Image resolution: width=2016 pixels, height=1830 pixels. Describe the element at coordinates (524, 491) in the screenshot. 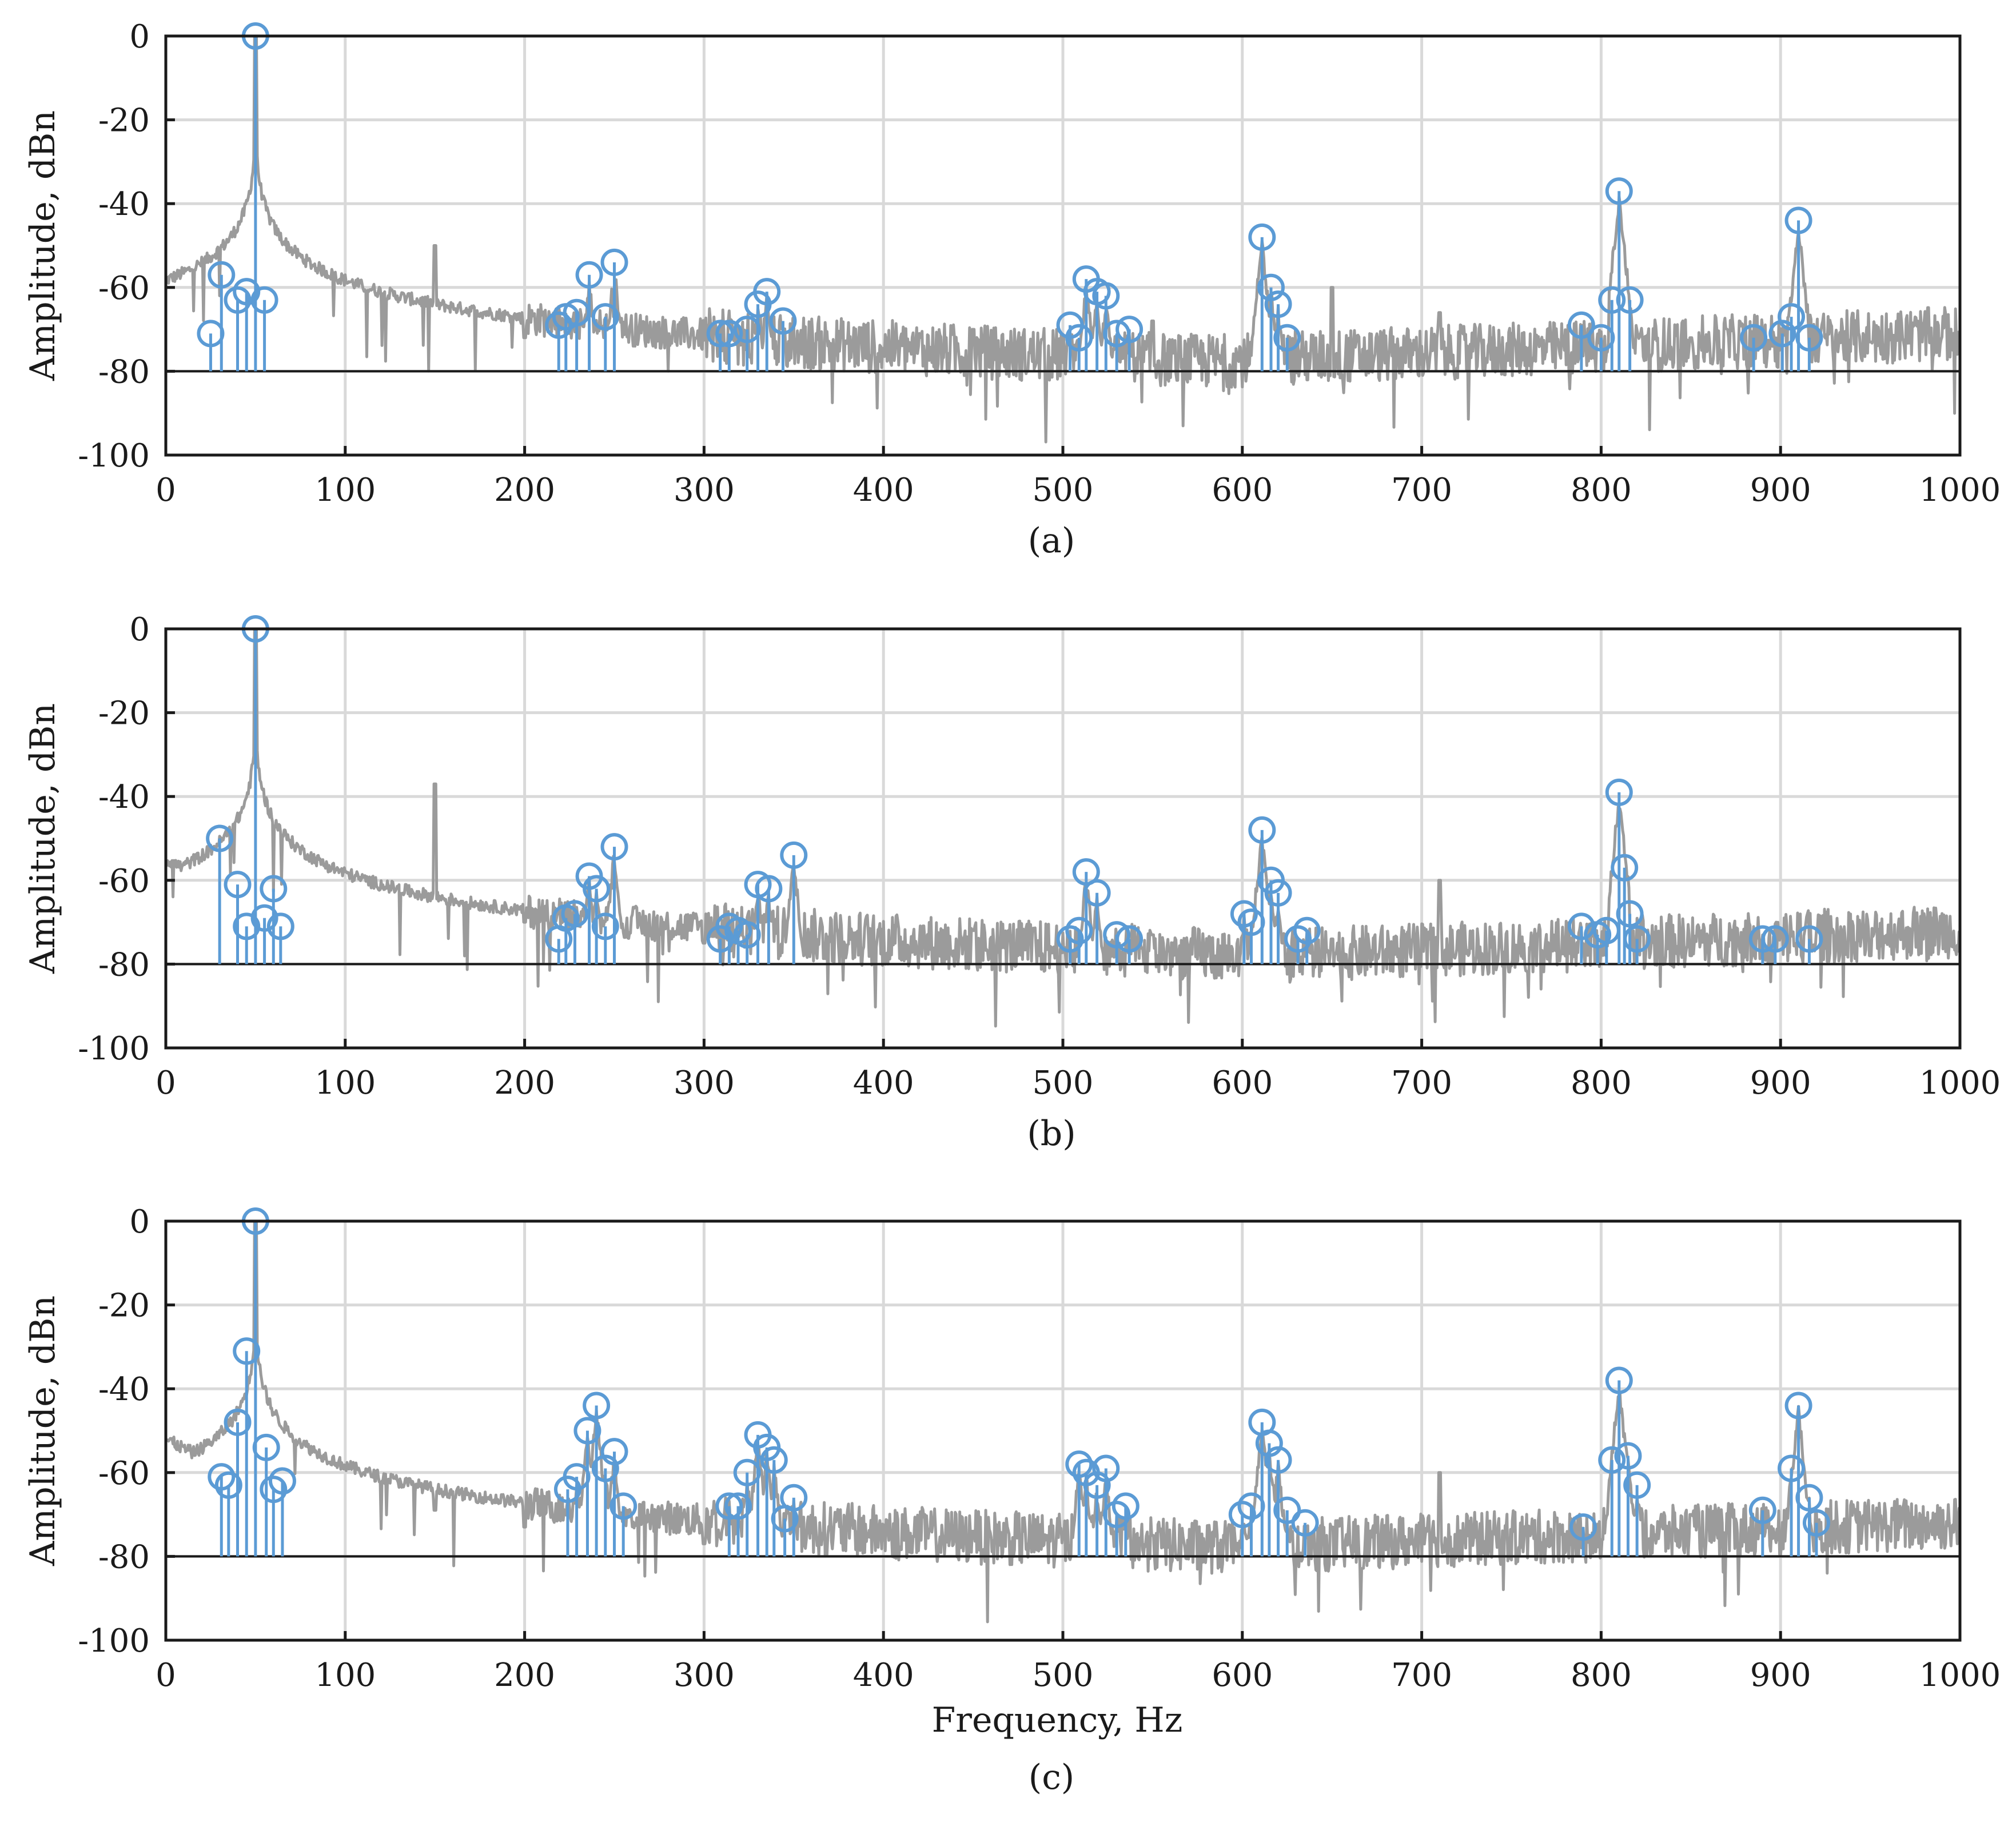

I see `x-tick-label: 200` at that location.